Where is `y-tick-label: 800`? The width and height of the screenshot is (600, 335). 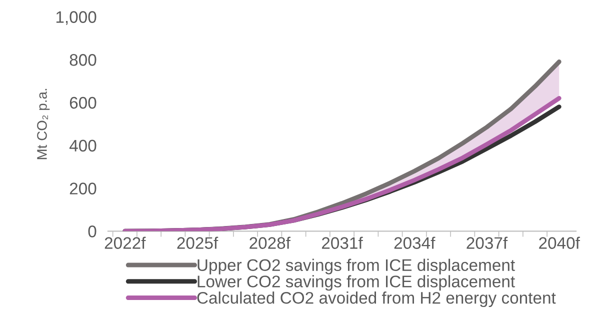 y-tick-label: 800 is located at coordinates (83, 60).